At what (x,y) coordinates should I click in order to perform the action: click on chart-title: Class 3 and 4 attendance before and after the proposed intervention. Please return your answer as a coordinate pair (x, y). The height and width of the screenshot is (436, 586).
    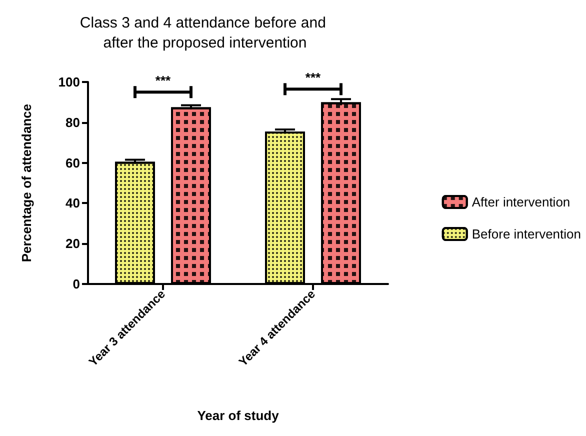
    Looking at the image, I should click on (205, 33).